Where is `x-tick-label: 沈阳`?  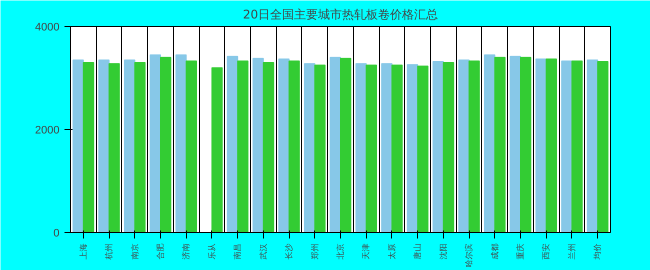
x-tick-label: 沈阳 is located at coordinates (443, 252).